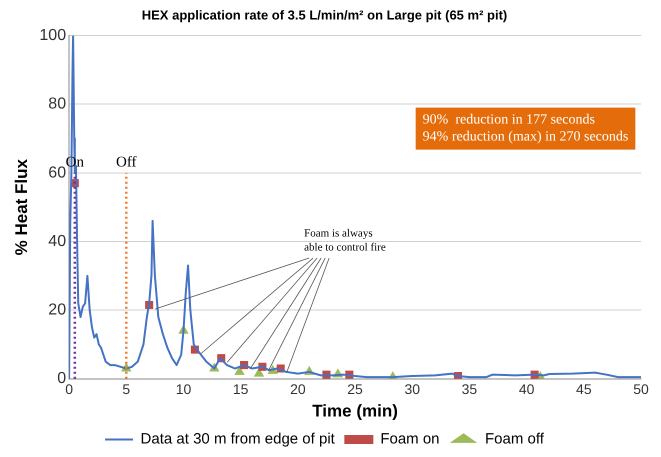 Image resolution: width=661 pixels, height=457 pixels. I want to click on ref-line-label: Off, so click(126, 162).